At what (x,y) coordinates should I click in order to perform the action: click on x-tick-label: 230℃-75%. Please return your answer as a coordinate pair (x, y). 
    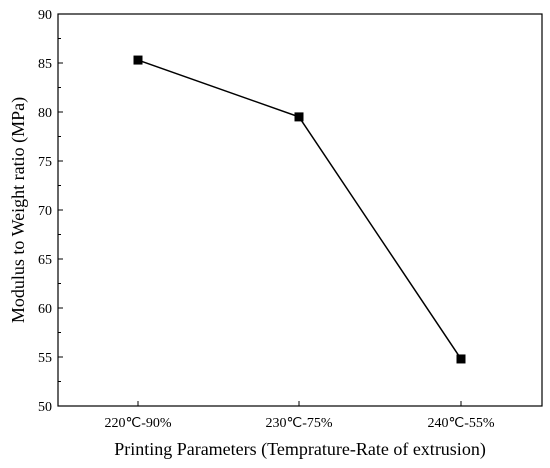
    Looking at the image, I should click on (298, 423).